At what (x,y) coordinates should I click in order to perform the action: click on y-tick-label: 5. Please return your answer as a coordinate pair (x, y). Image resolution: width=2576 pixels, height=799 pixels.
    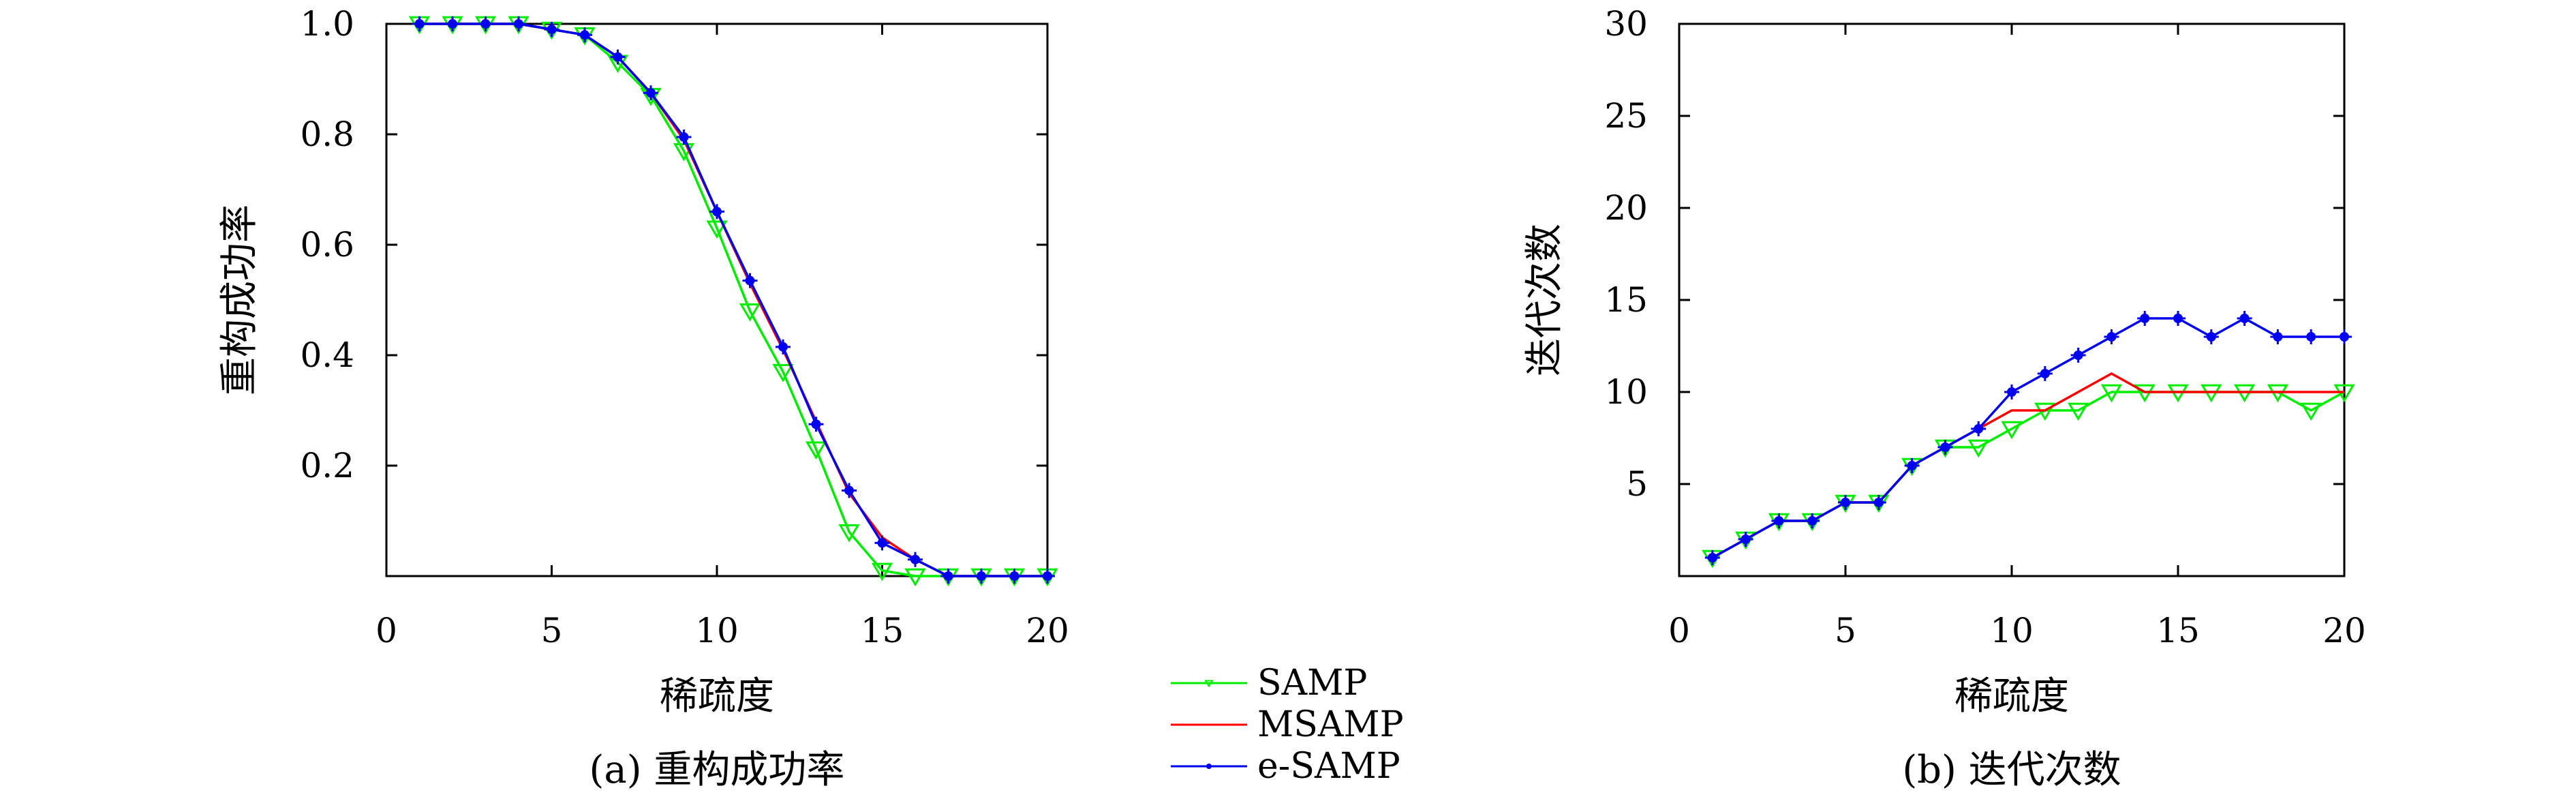
    Looking at the image, I should click on (1637, 484).